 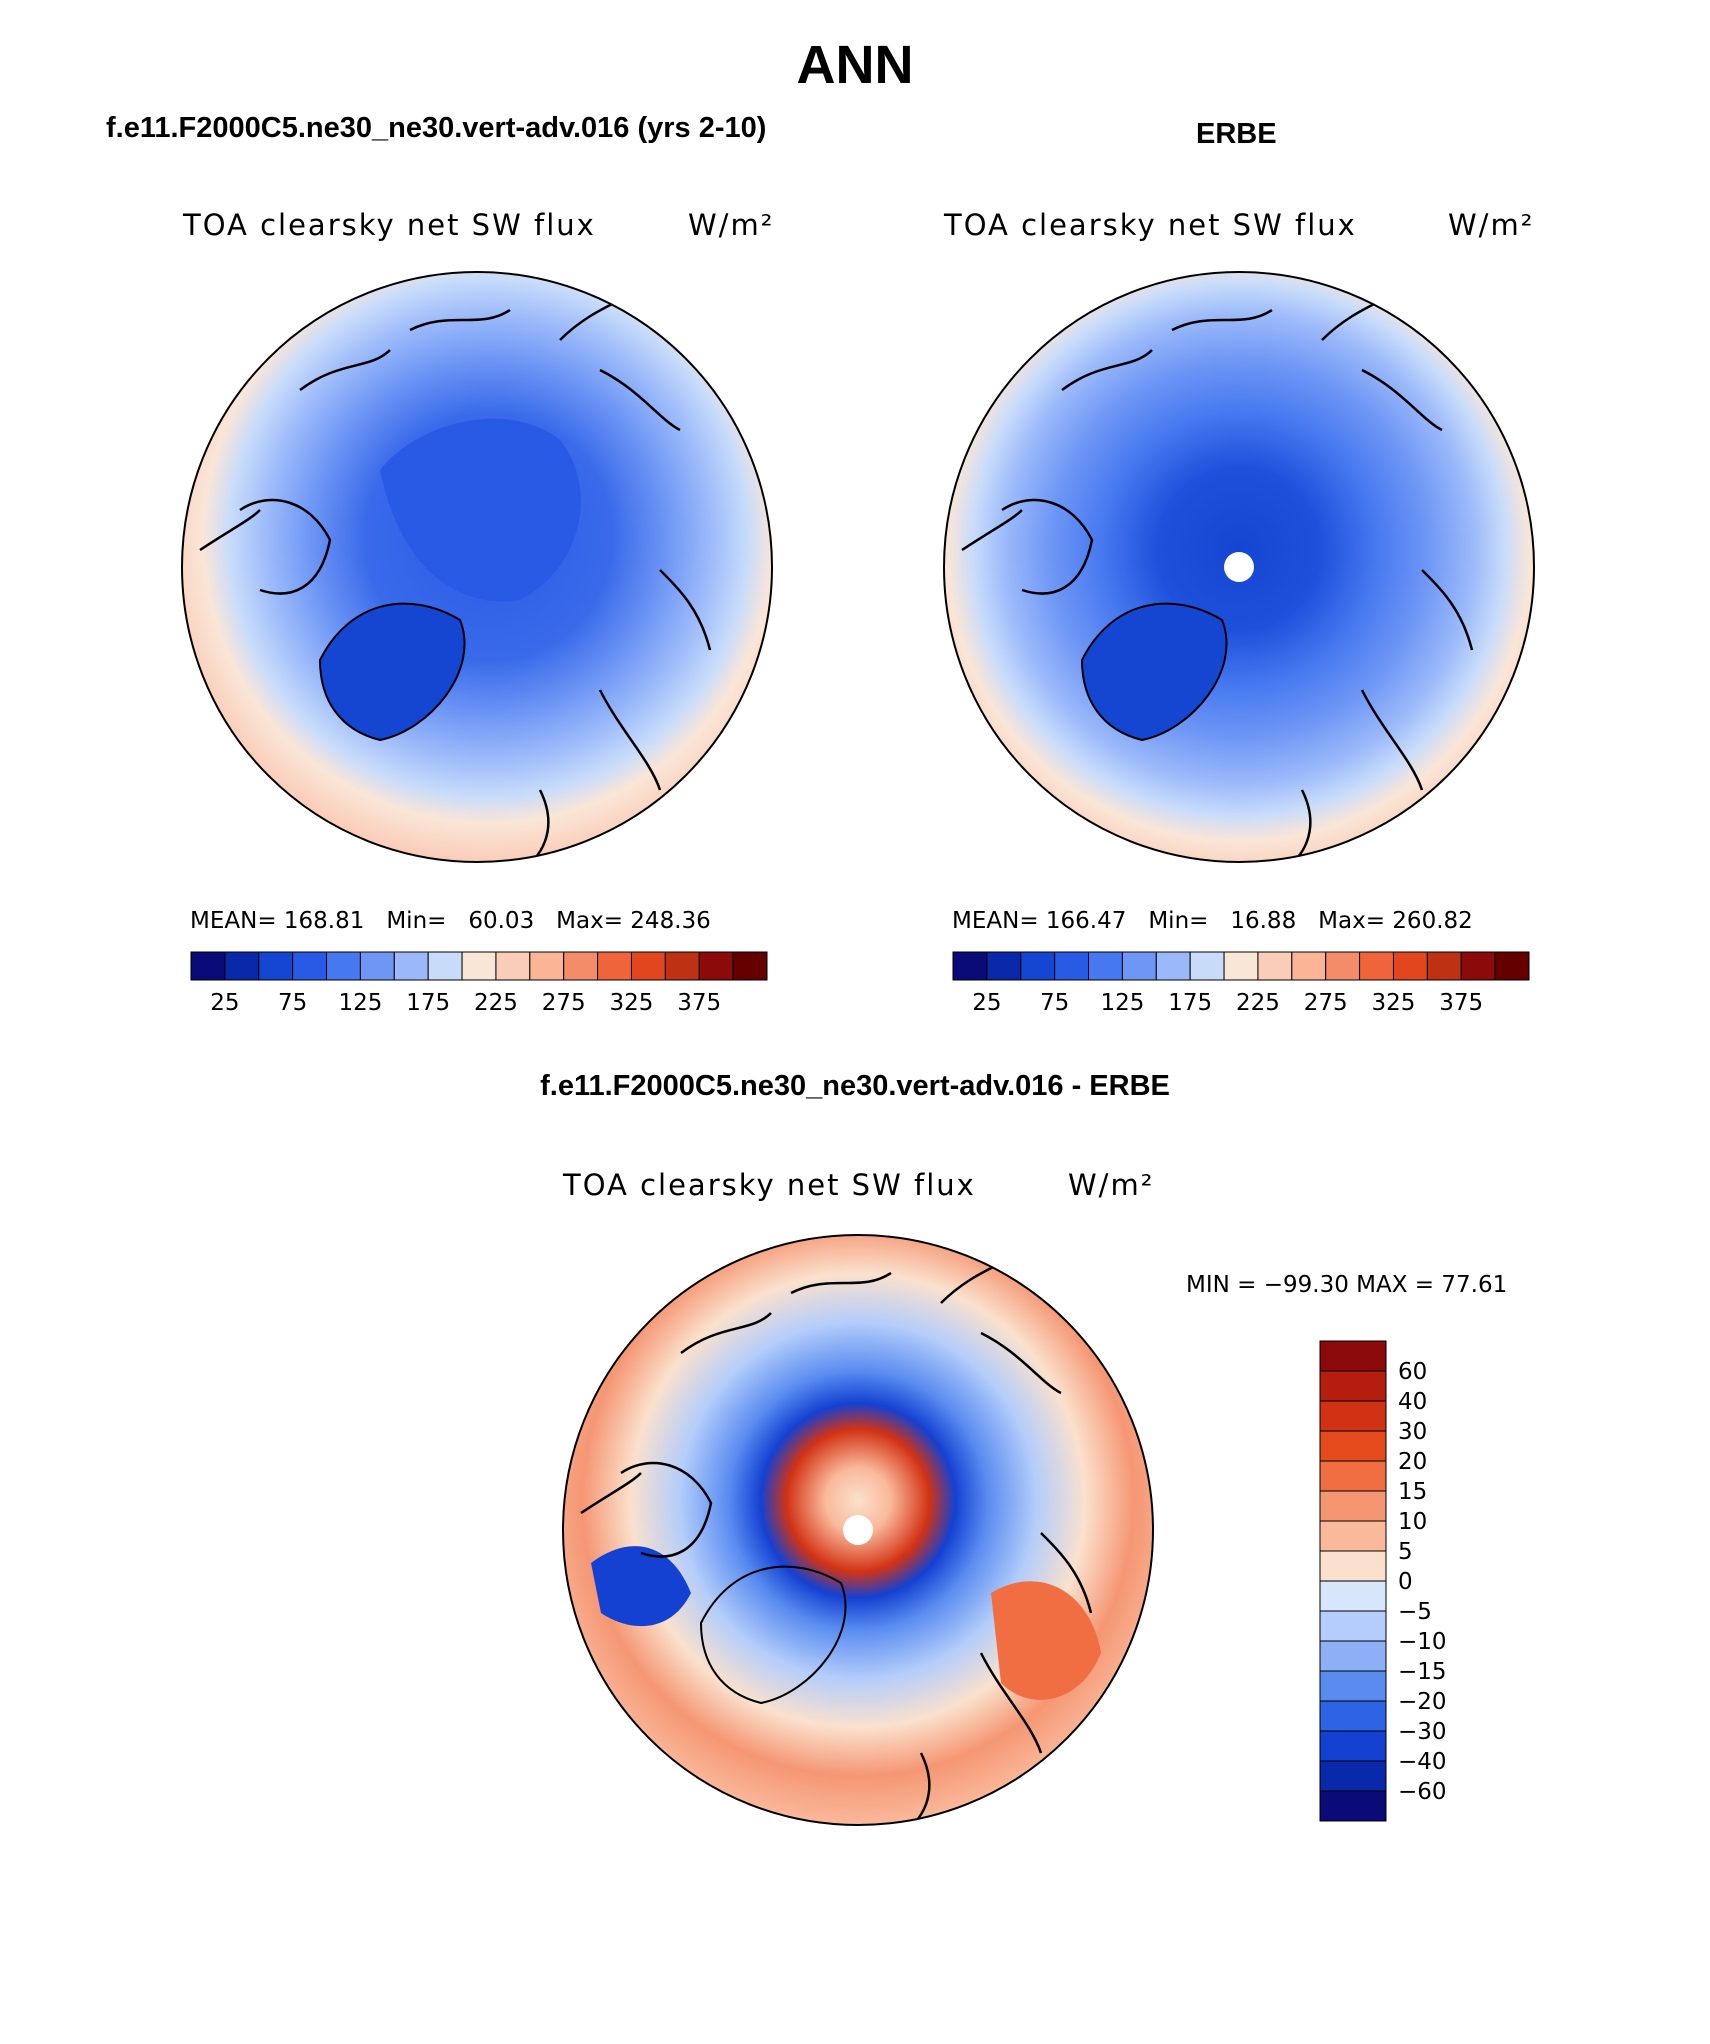 What do you see at coordinates (1154, 672) in the screenshot?
I see `greenland-landmass` at bounding box center [1154, 672].